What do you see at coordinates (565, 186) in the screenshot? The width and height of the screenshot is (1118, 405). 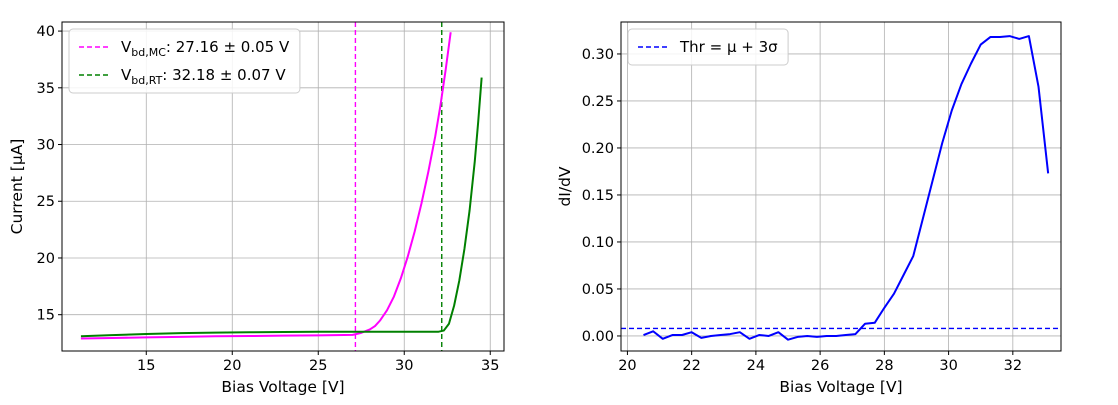 I see `y-axis-label: dI/dV` at bounding box center [565, 186].